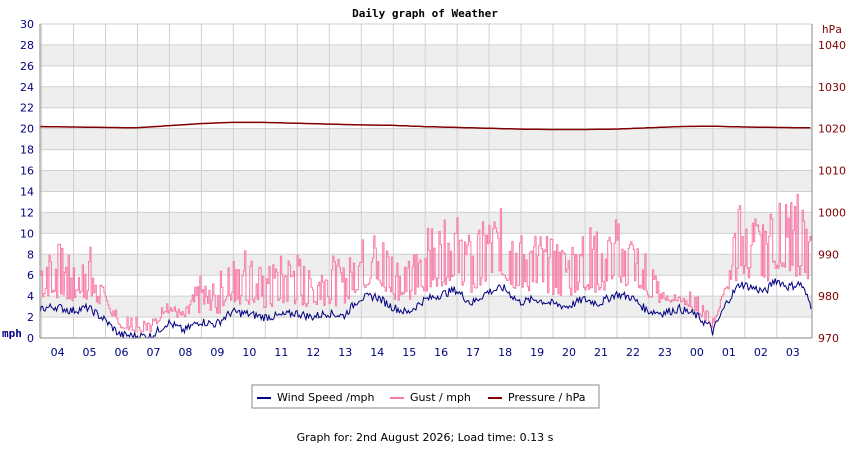 This screenshot has height=450, width=850. Describe the element at coordinates (832, 212) in the screenshot. I see `right-tick-label: 1000` at that location.